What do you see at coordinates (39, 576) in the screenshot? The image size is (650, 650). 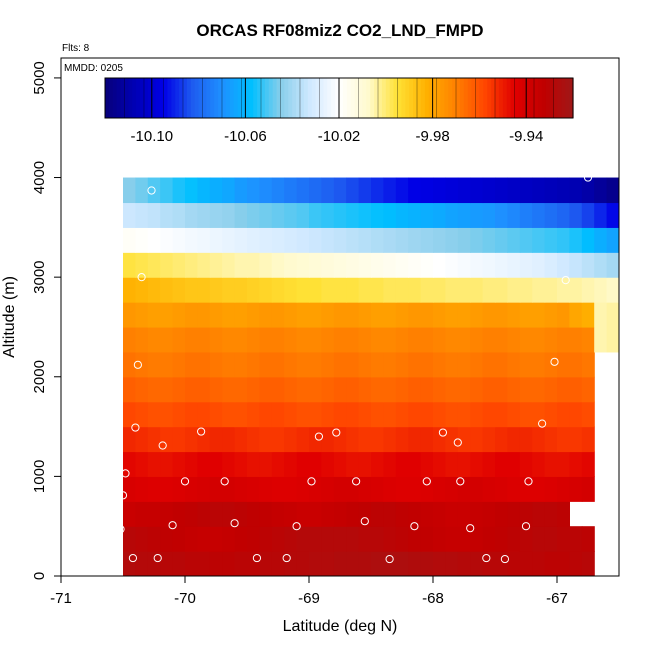 I see `y-tick-label: 0` at bounding box center [39, 576].